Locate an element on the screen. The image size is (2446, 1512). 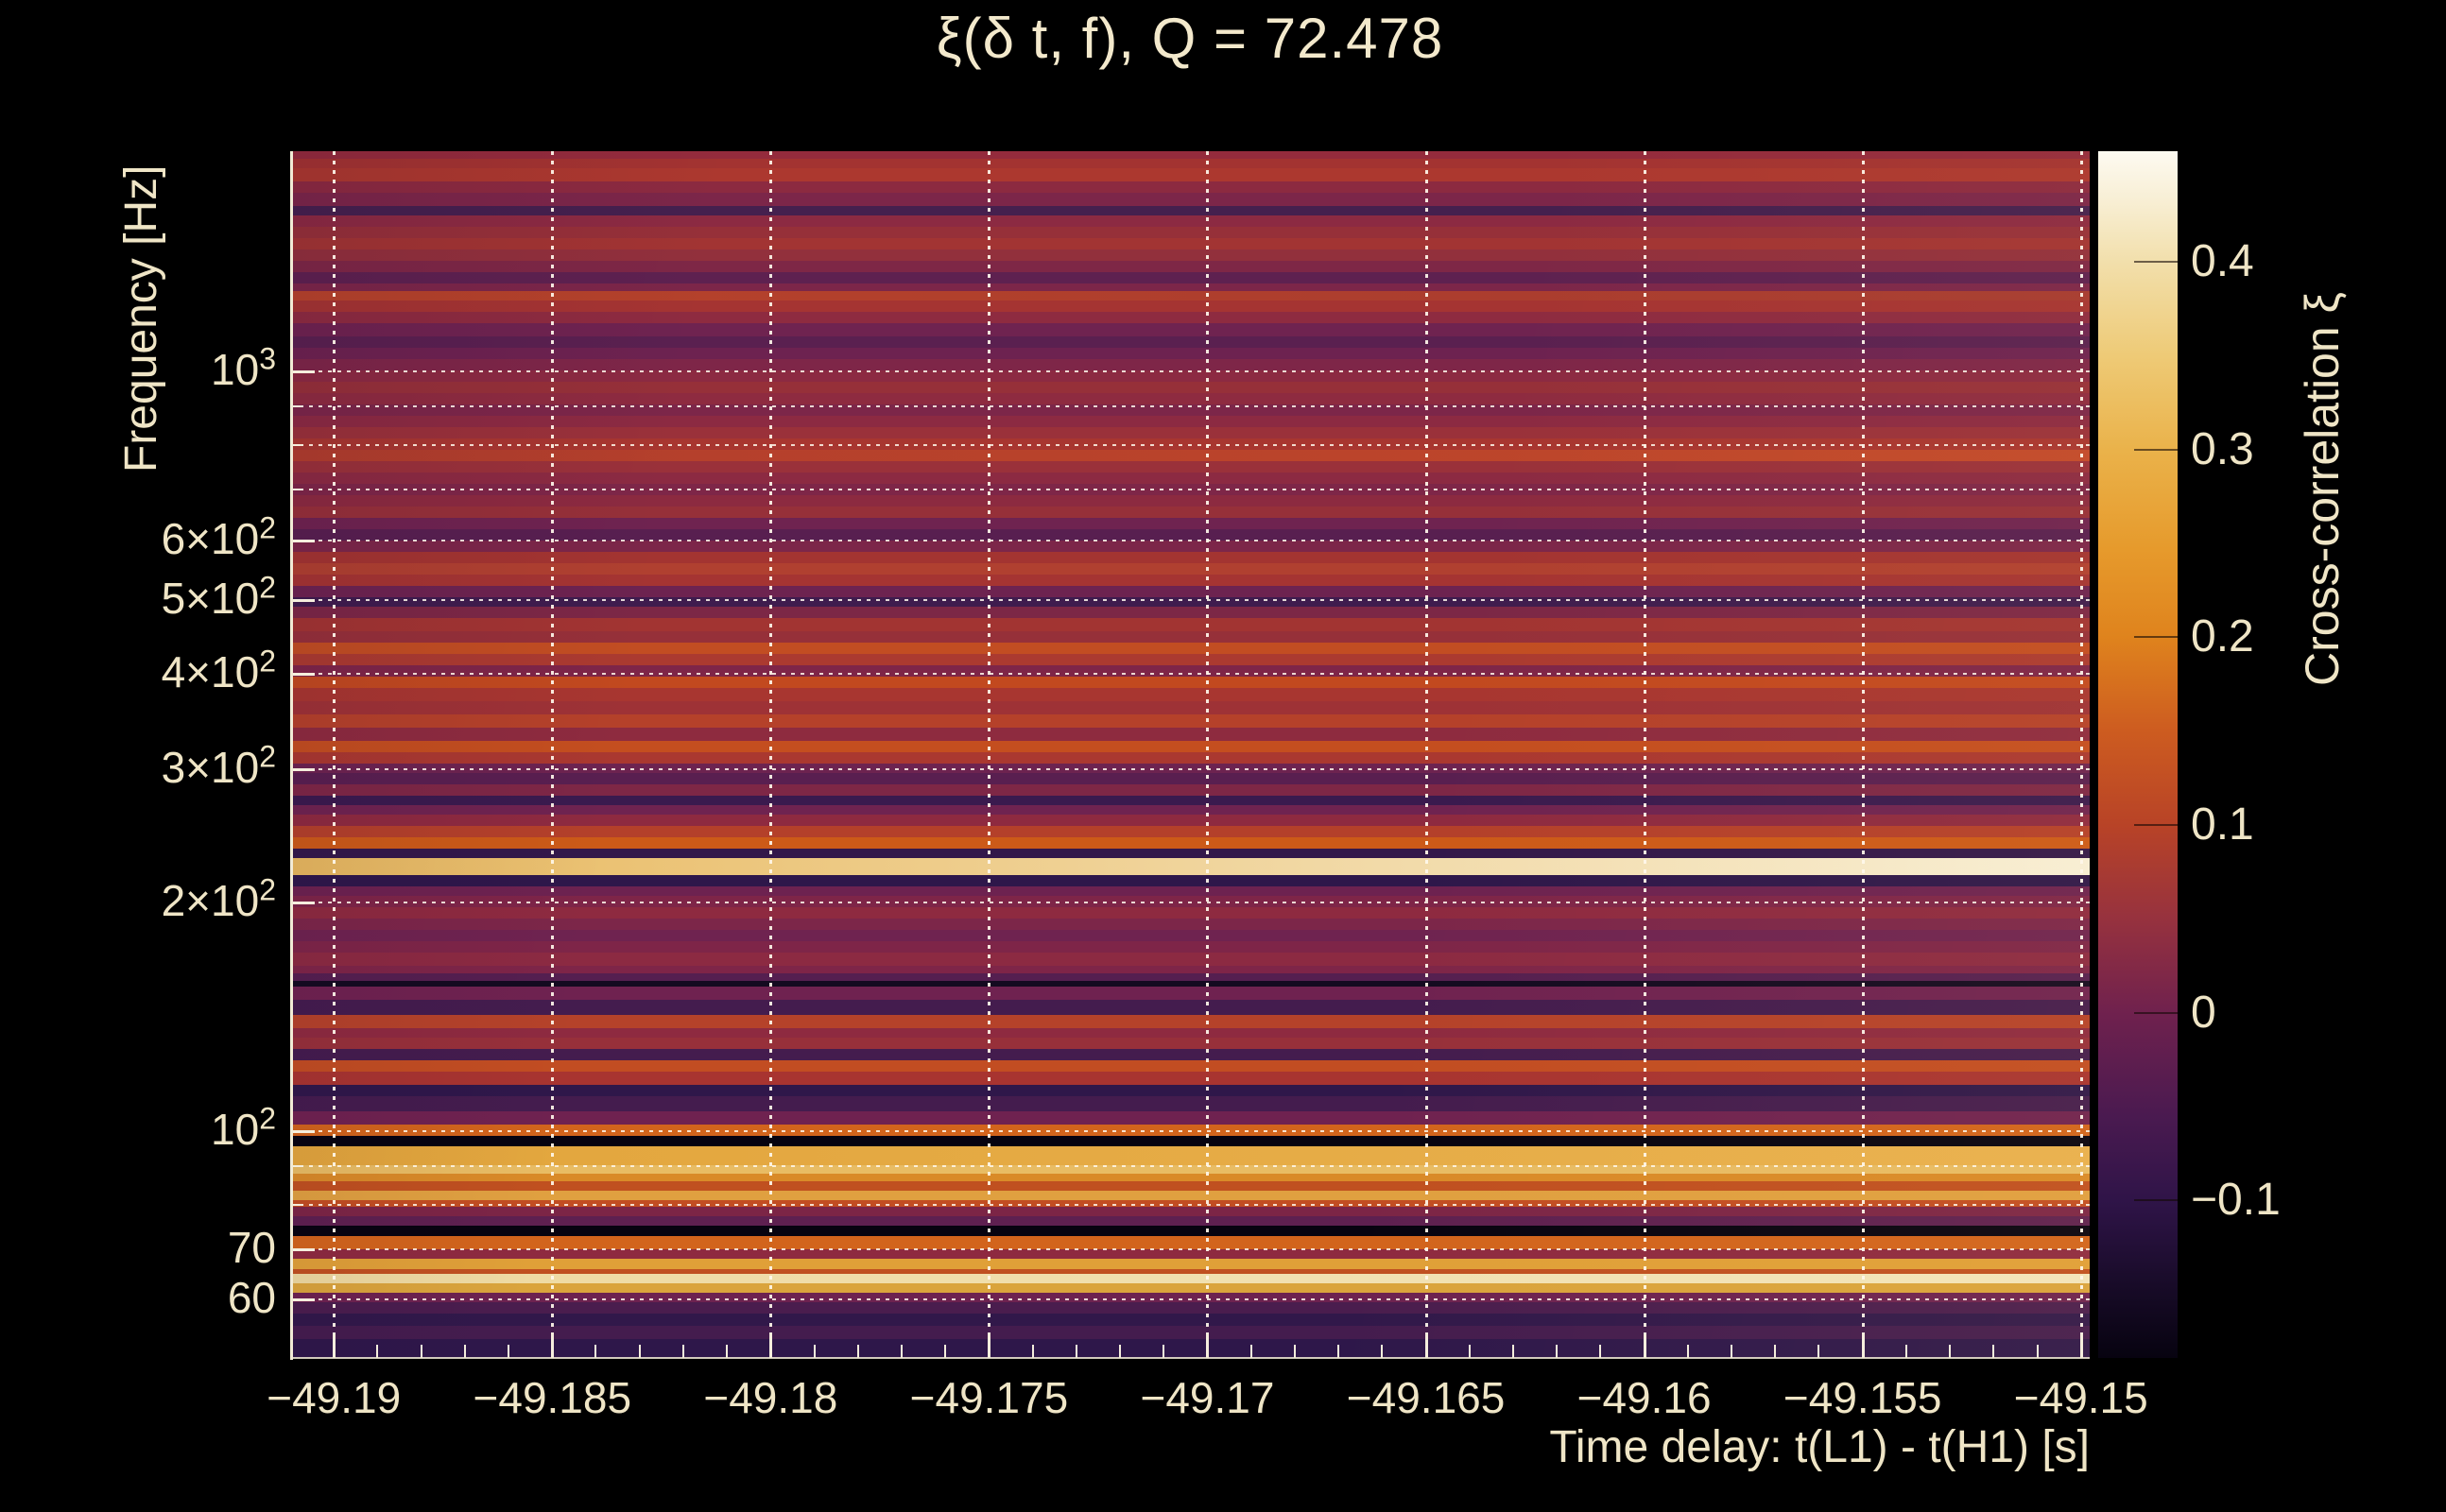
y-tick-label: 6×10² is located at coordinates (219, 536).